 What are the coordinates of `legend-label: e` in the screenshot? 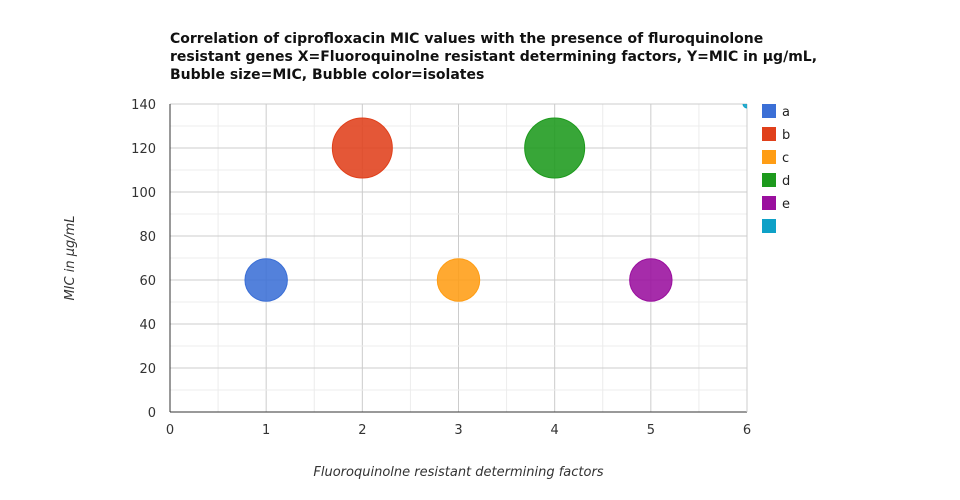 It's located at (786, 204).